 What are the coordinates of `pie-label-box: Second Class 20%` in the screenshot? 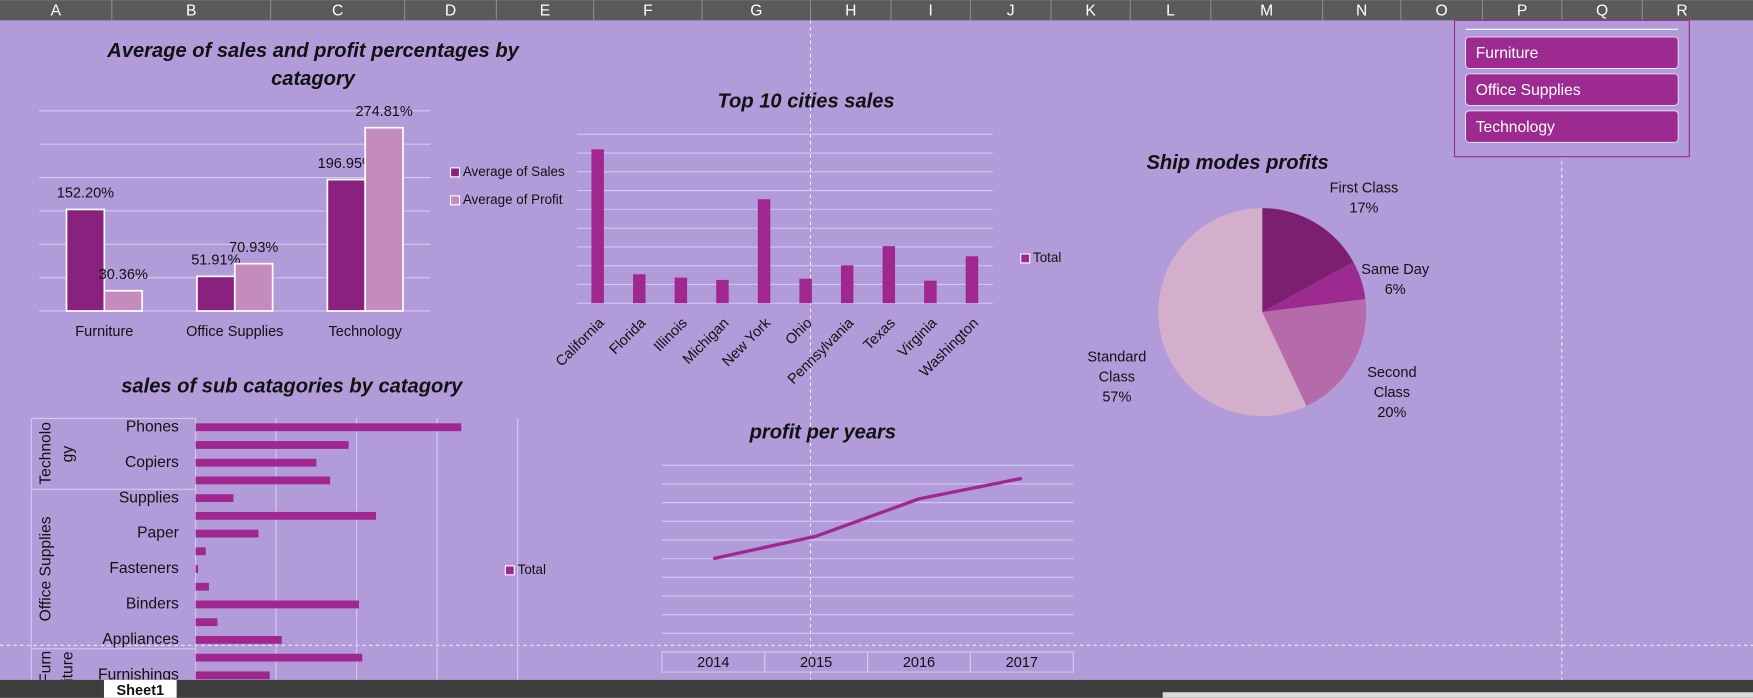 It's located at (1392, 392).